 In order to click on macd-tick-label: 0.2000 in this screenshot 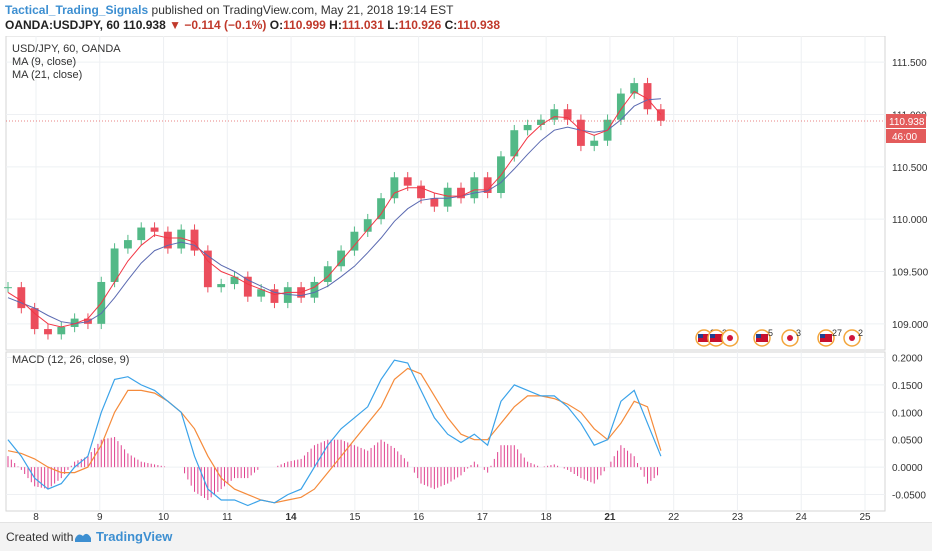, I will do `click(907, 358)`.